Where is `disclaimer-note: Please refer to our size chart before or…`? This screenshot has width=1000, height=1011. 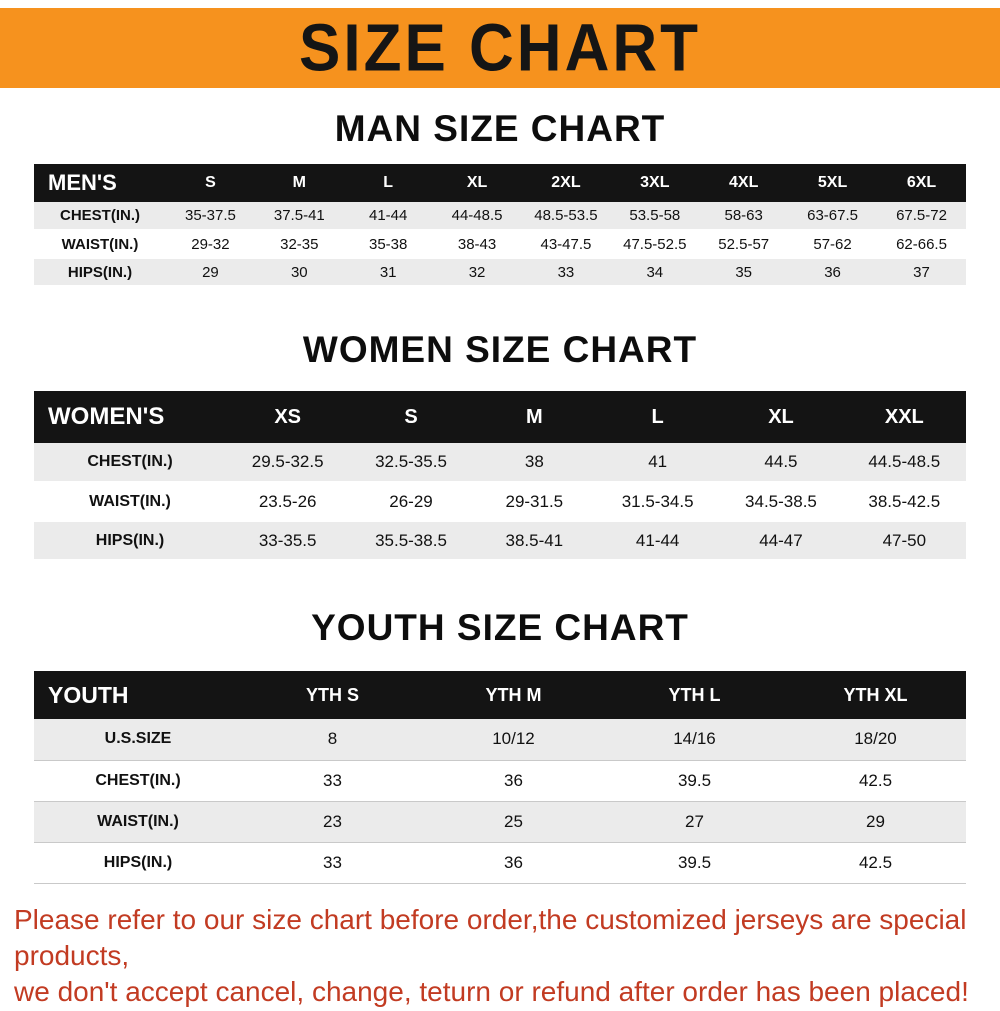
disclaimer-note: Please refer to our size chart before or… is located at coordinates (507, 956).